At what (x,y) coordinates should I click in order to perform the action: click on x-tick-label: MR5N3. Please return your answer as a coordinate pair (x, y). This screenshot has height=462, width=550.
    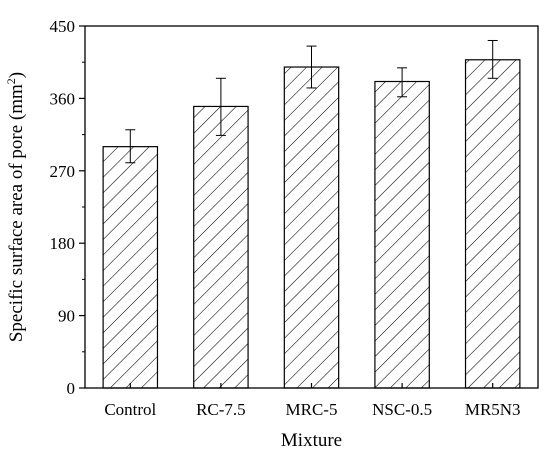
    Looking at the image, I should click on (493, 409).